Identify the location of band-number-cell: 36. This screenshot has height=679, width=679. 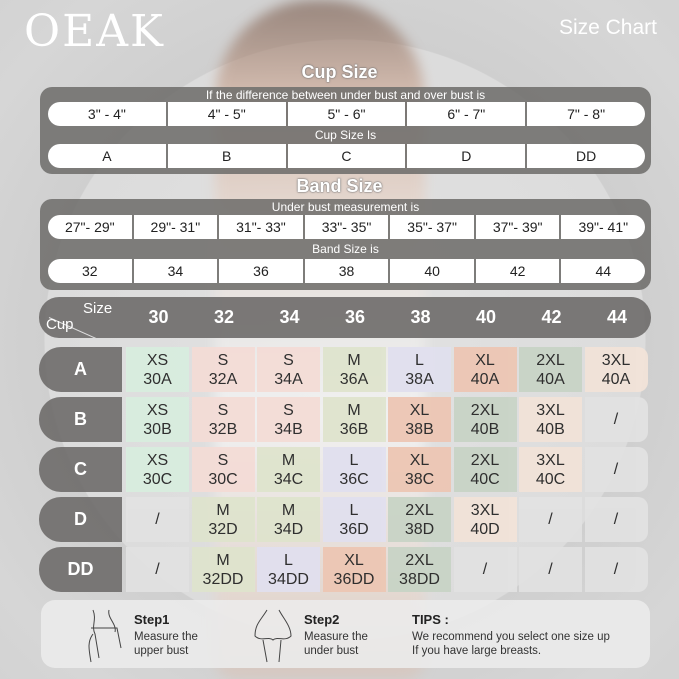
(261, 271).